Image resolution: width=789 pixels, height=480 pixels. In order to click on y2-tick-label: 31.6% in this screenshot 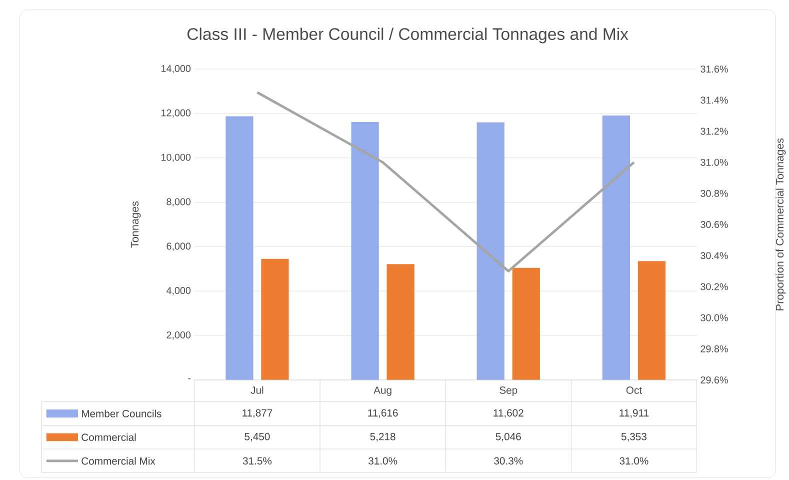, I will do `click(714, 69)`.